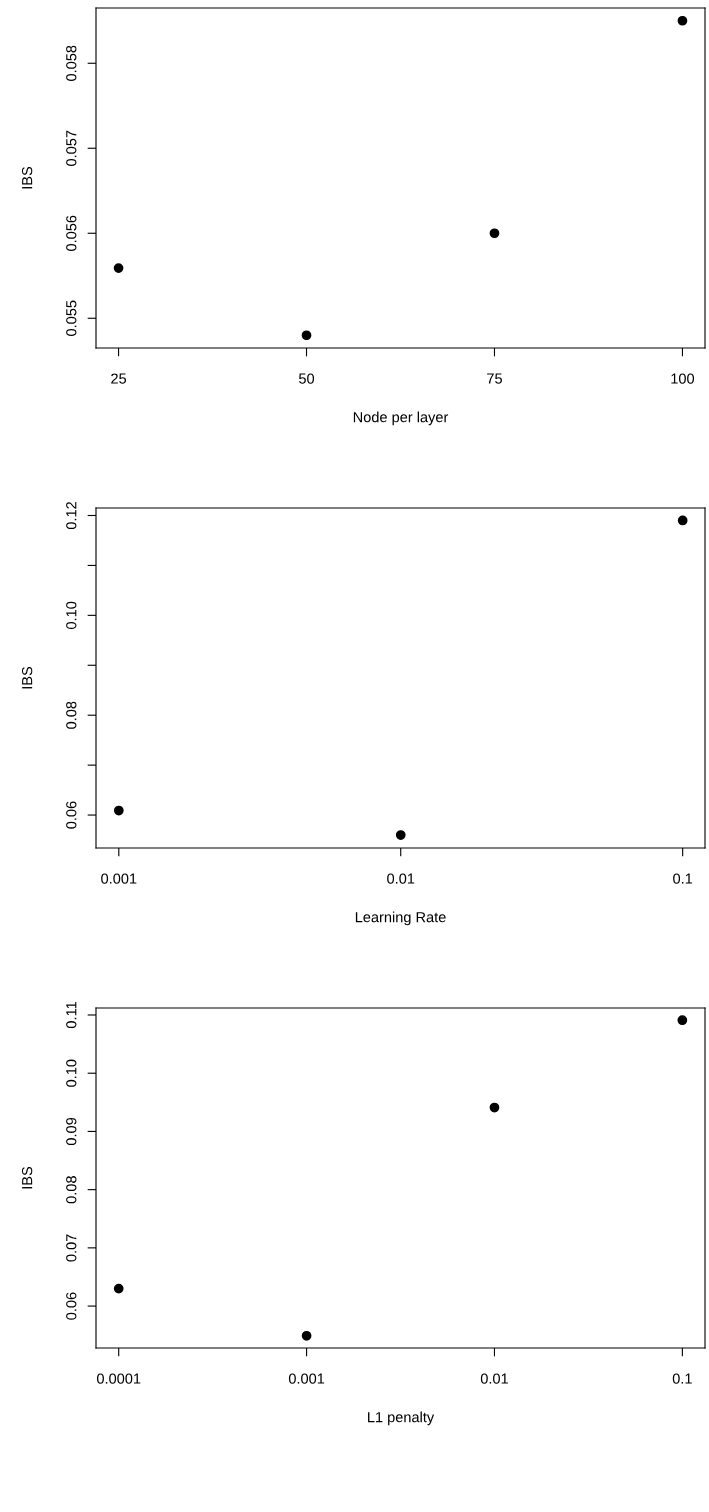 The height and width of the screenshot is (1512, 709). What do you see at coordinates (71, 1248) in the screenshot?
I see `y-tick-label: 0.07` at bounding box center [71, 1248].